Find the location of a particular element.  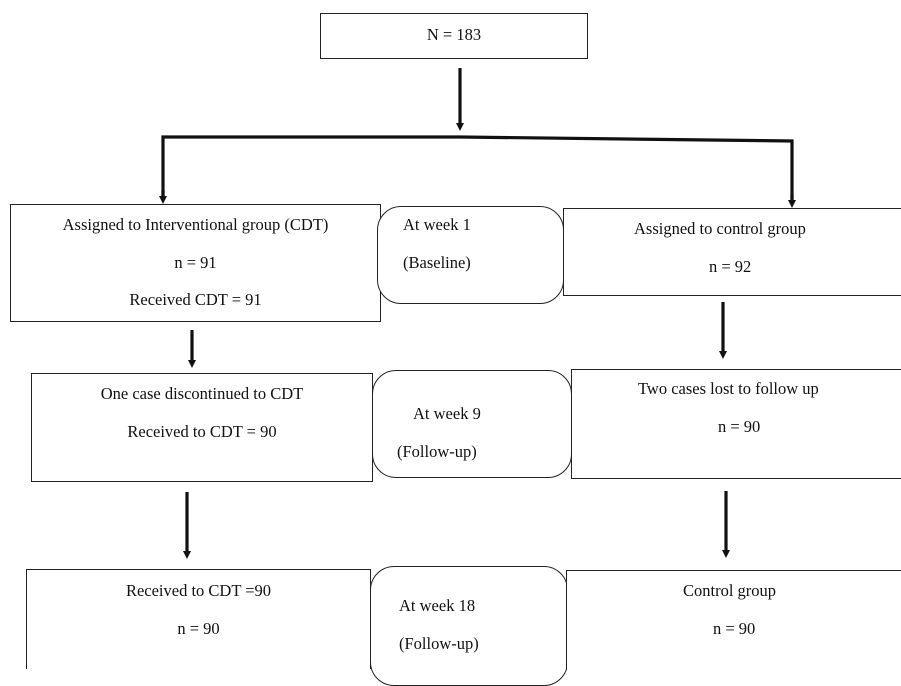

timepoint-week1-label: At week 1 is located at coordinates (437, 224).